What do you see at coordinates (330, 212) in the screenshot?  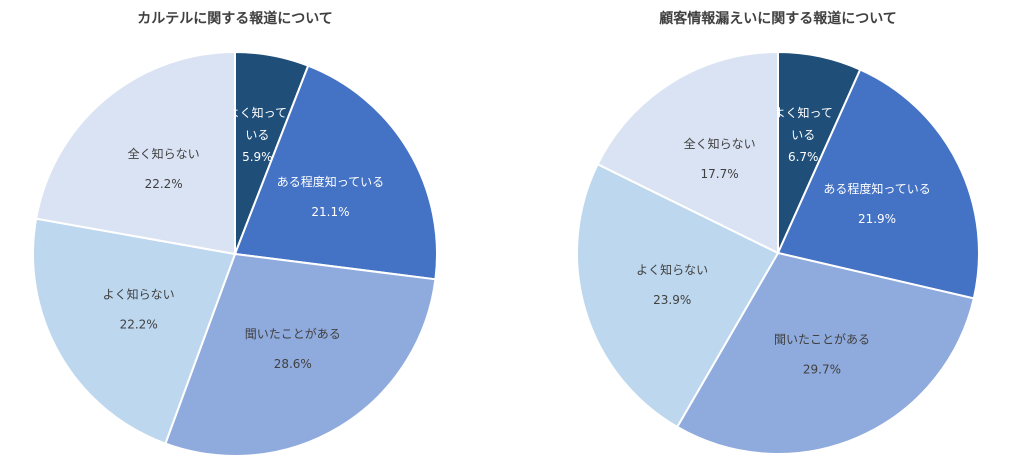 I see `slice-percent-label: 21.1%` at bounding box center [330, 212].